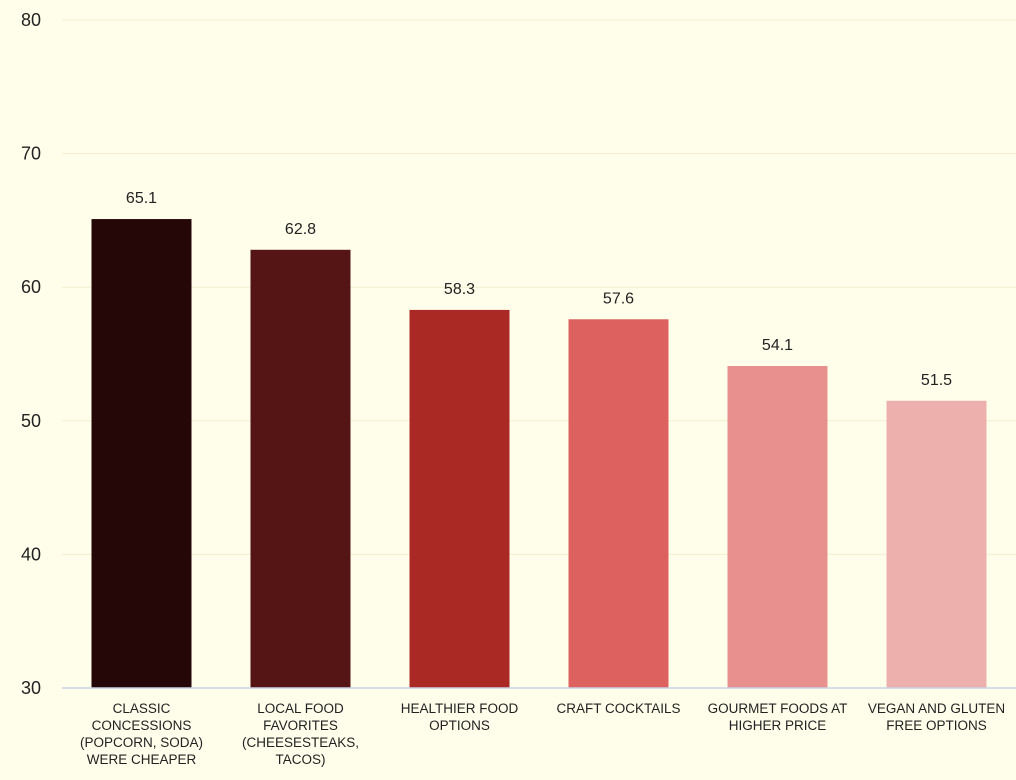 The width and height of the screenshot is (1016, 780). I want to click on y-tick-label: 70, so click(31, 154).